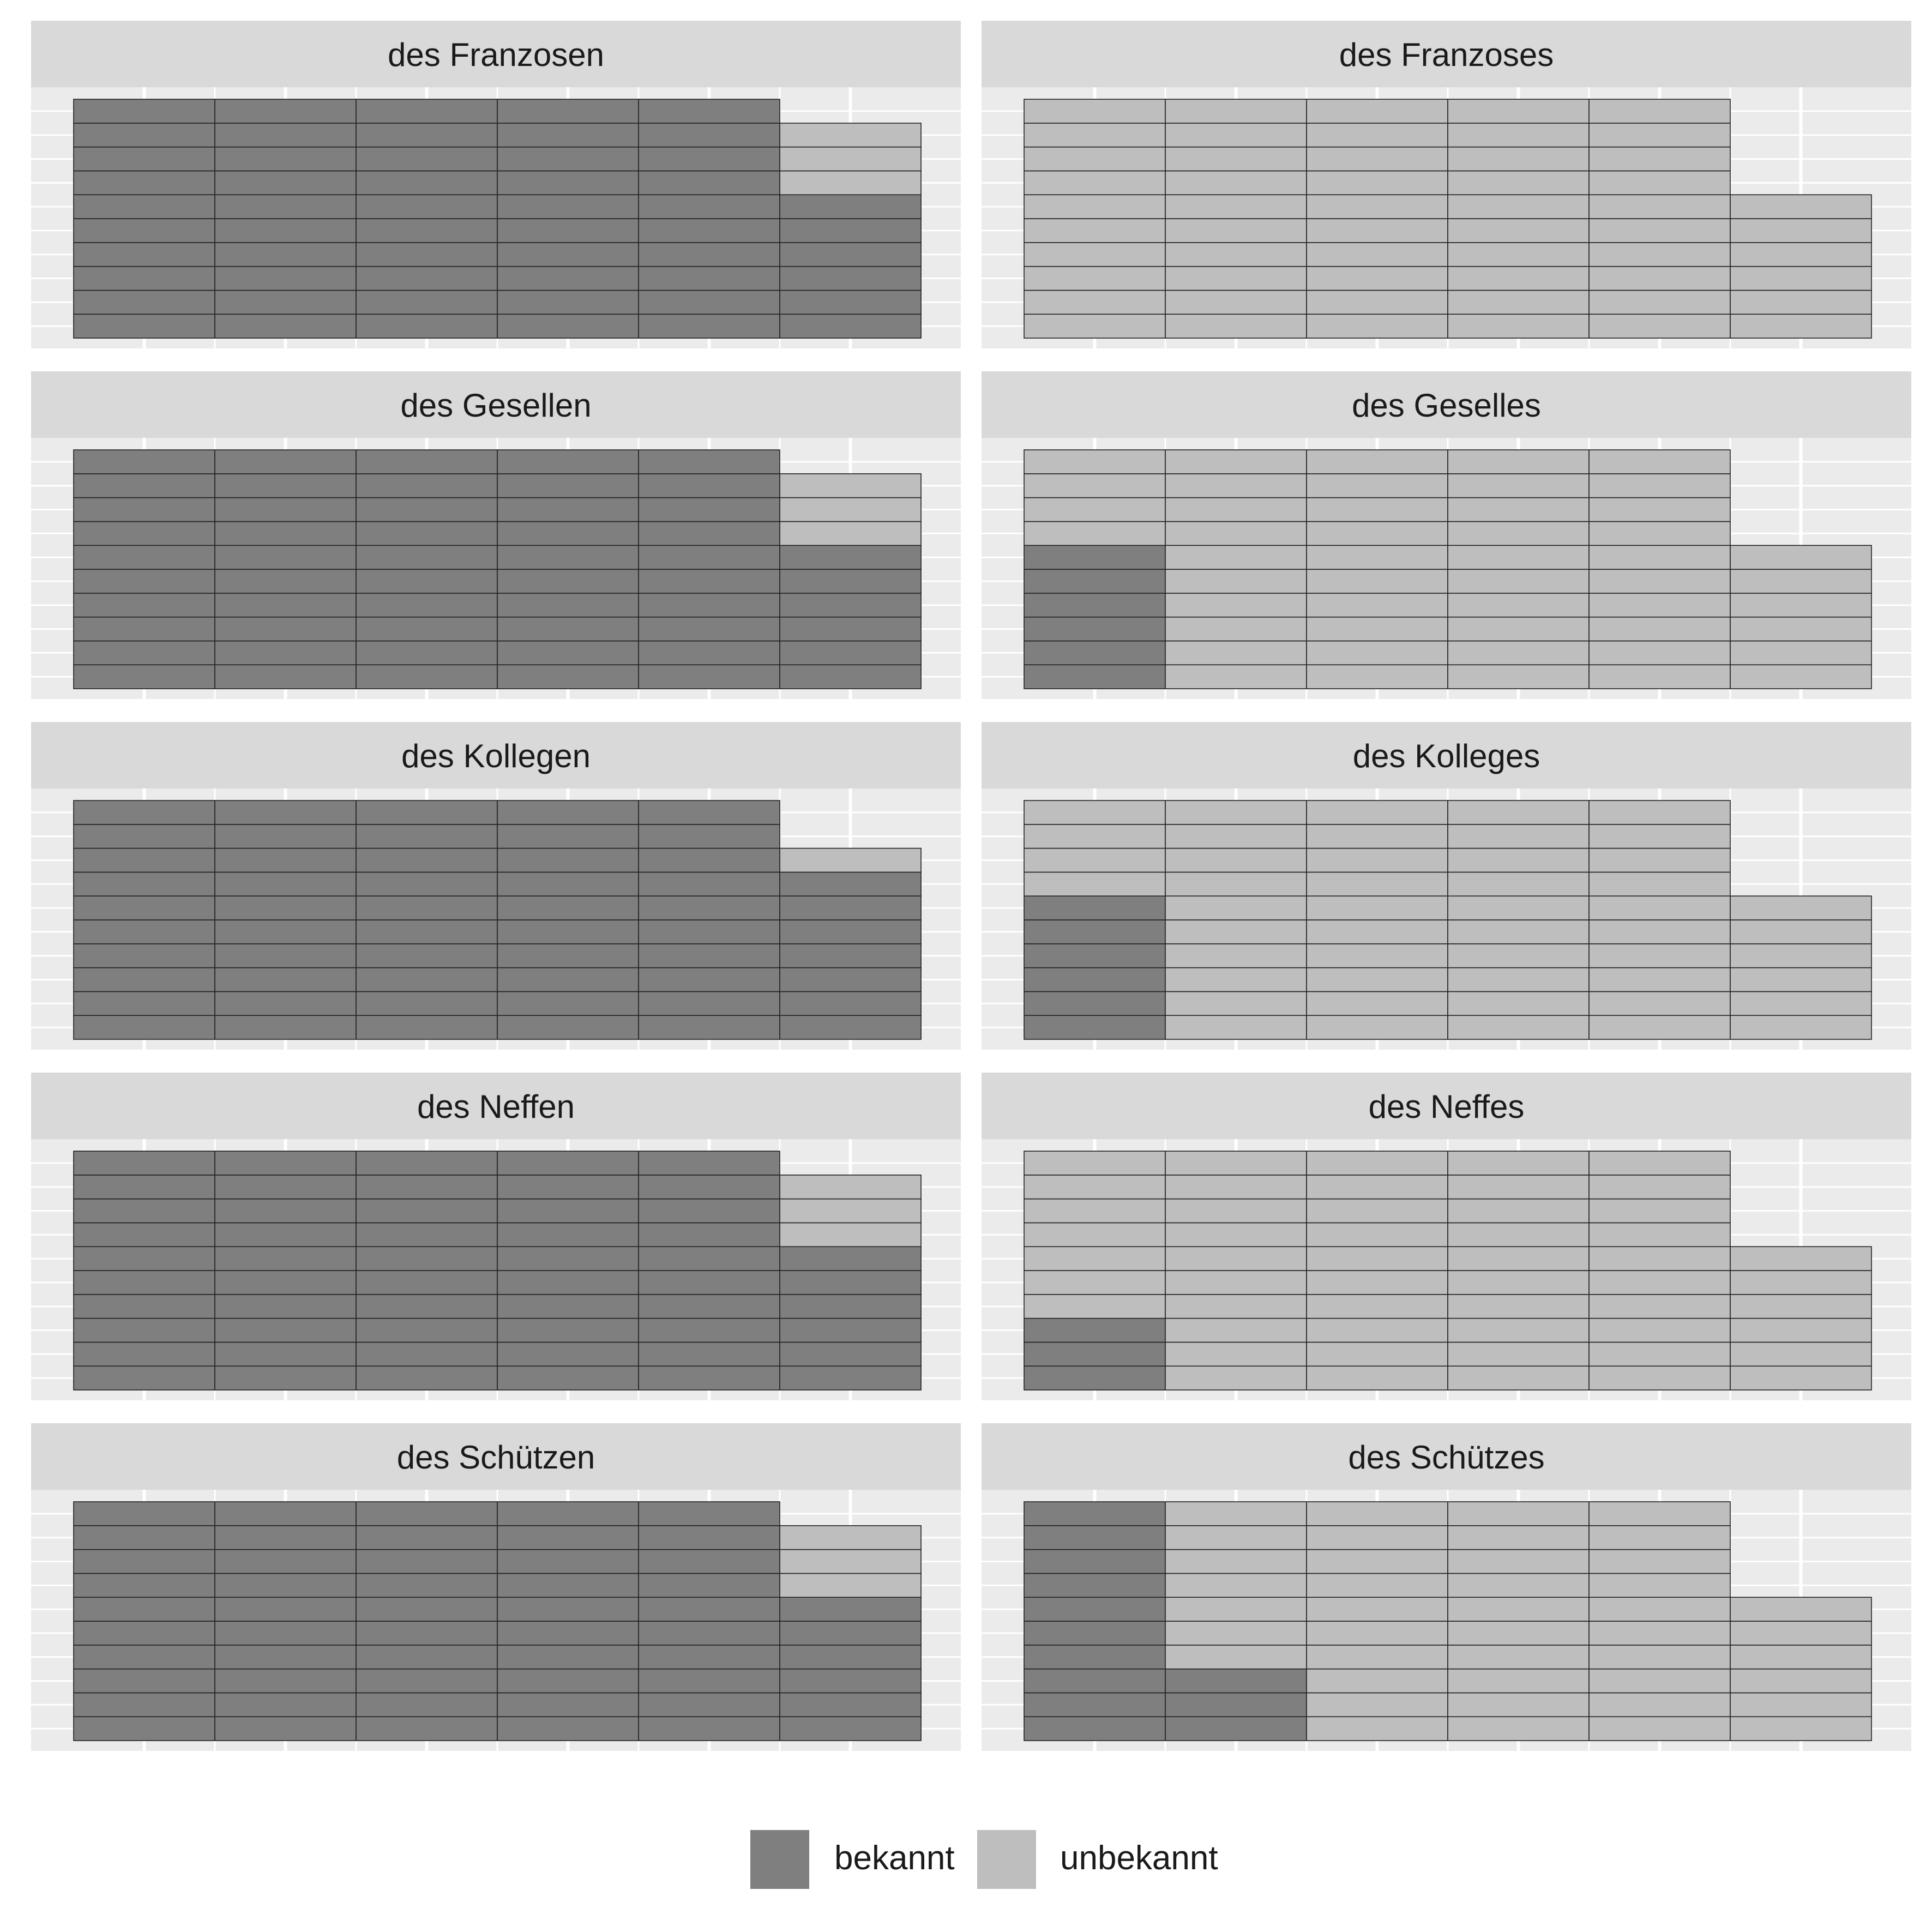 The image size is (1932, 1932). I want to click on facet-title: des Kollegen, so click(496, 756).